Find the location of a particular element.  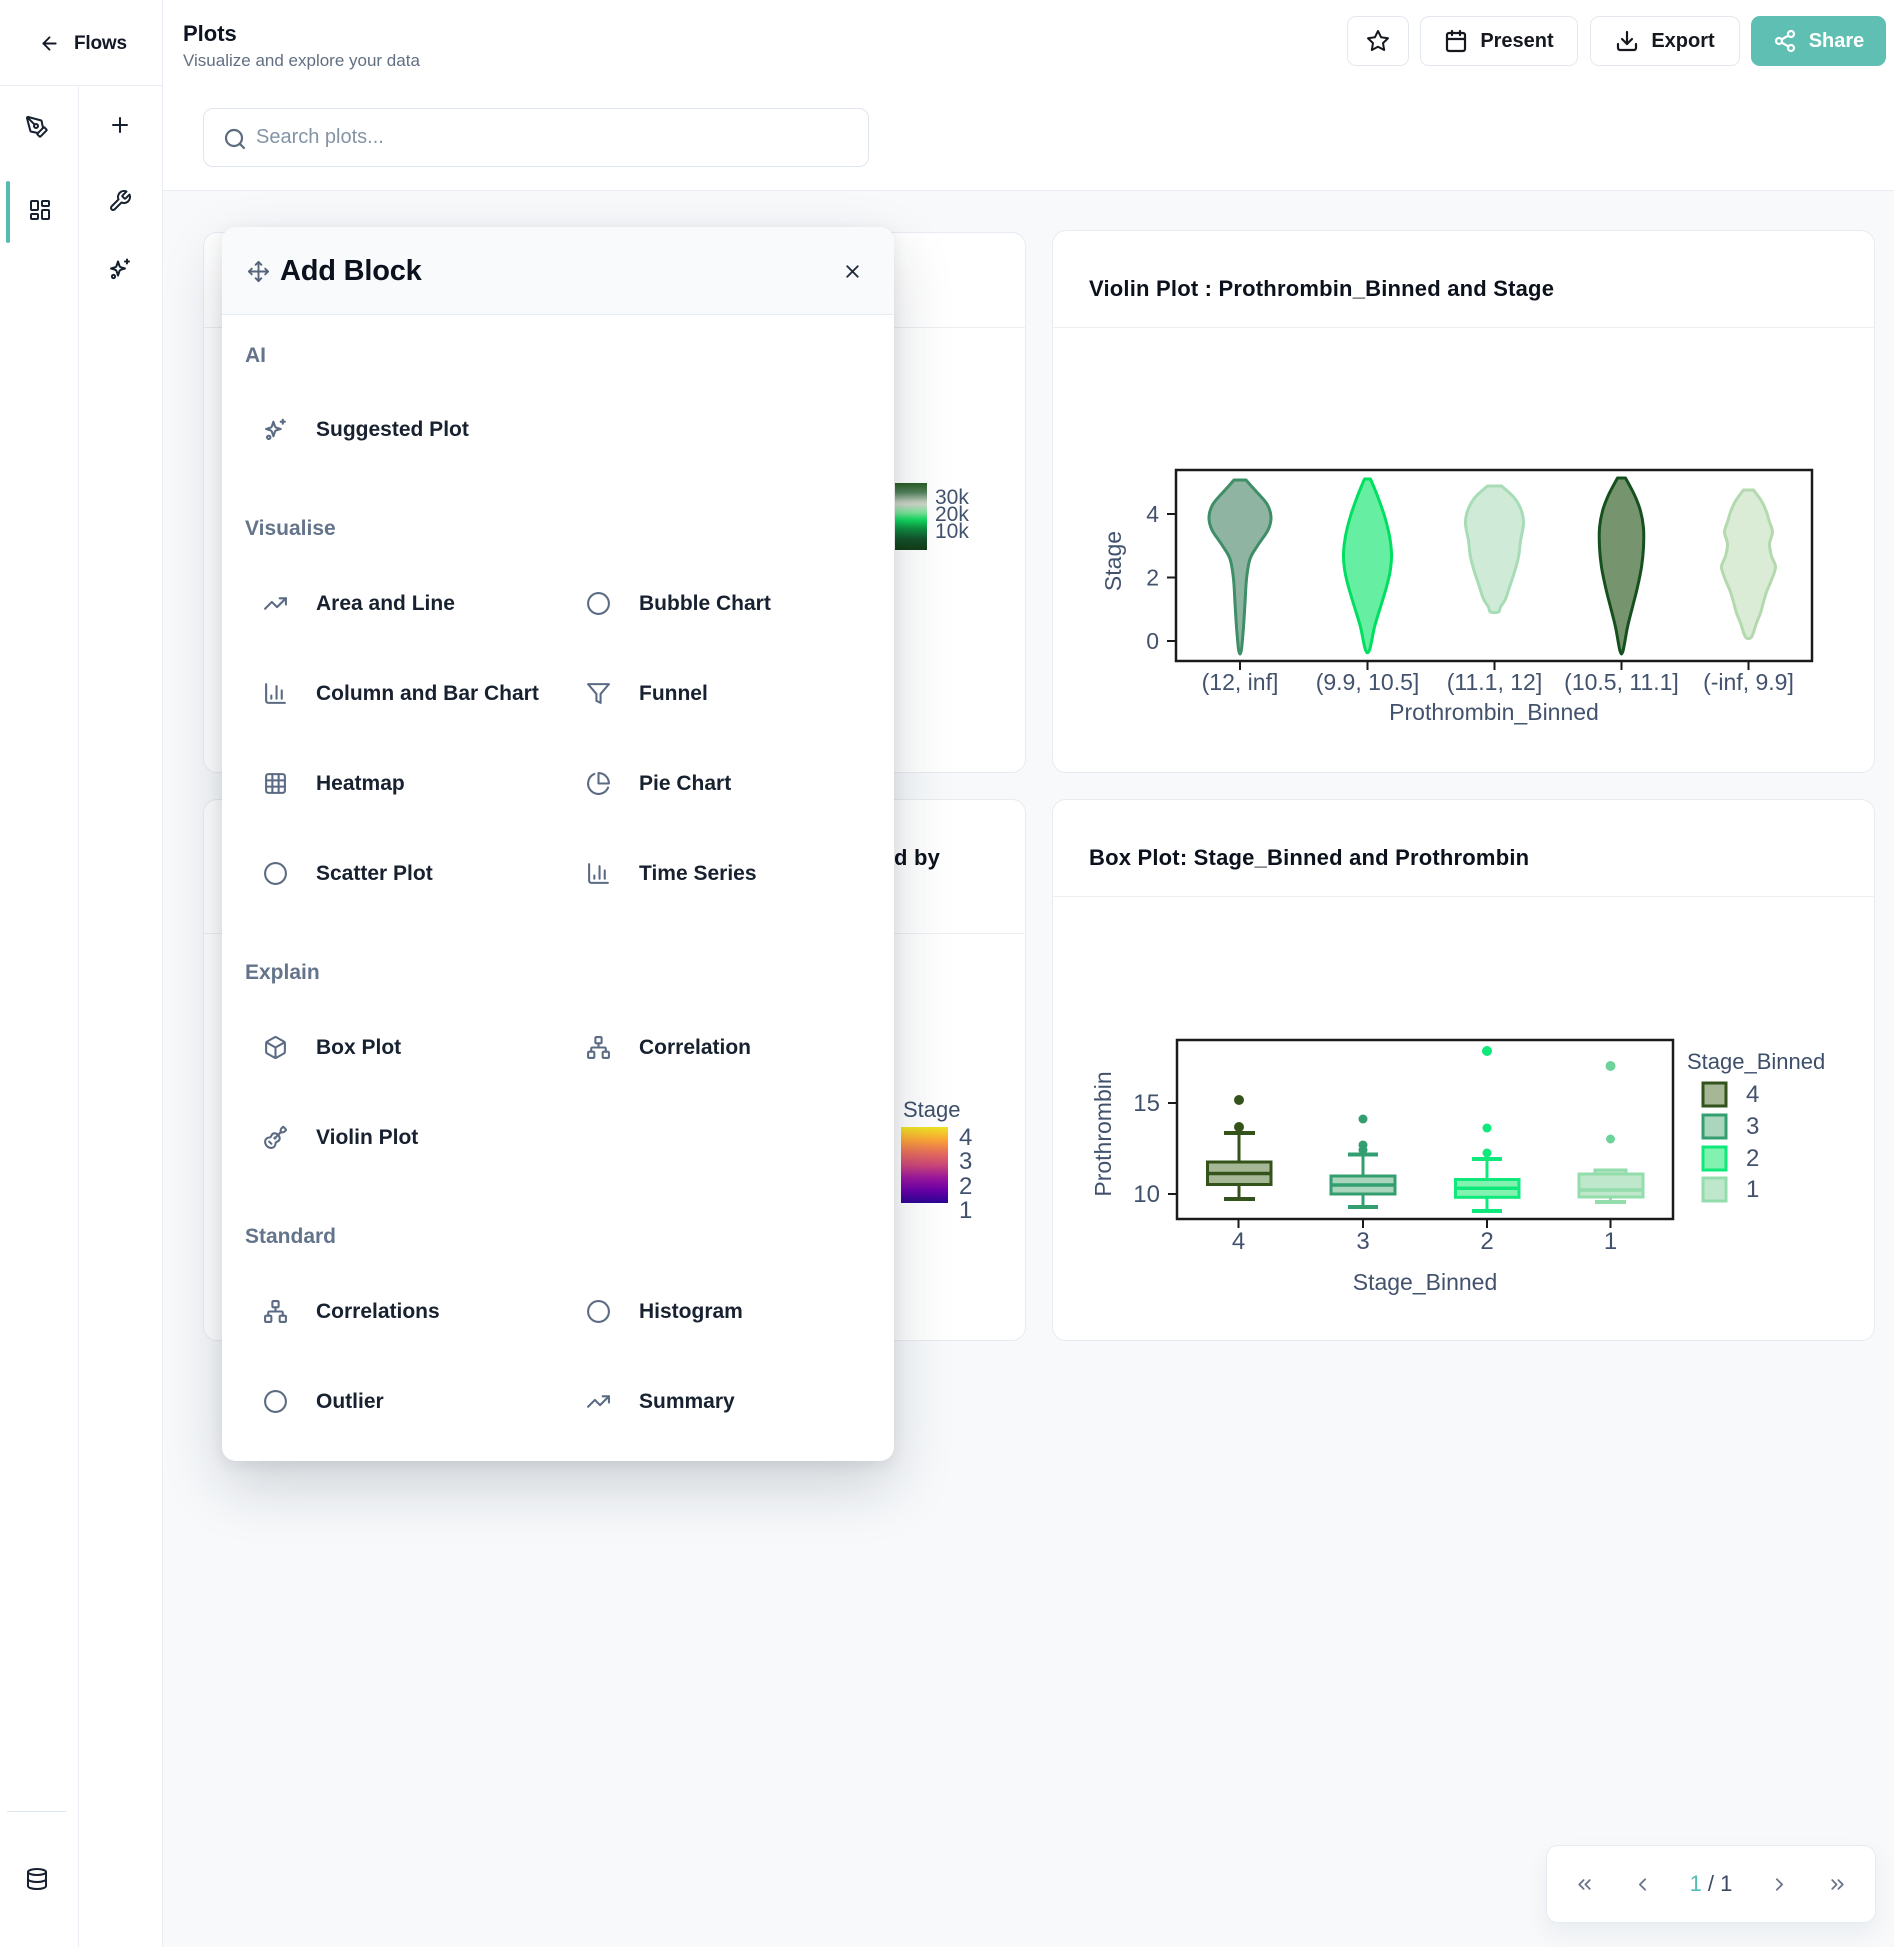

svg-text: (12, inf] is located at coordinates (1240, 682).